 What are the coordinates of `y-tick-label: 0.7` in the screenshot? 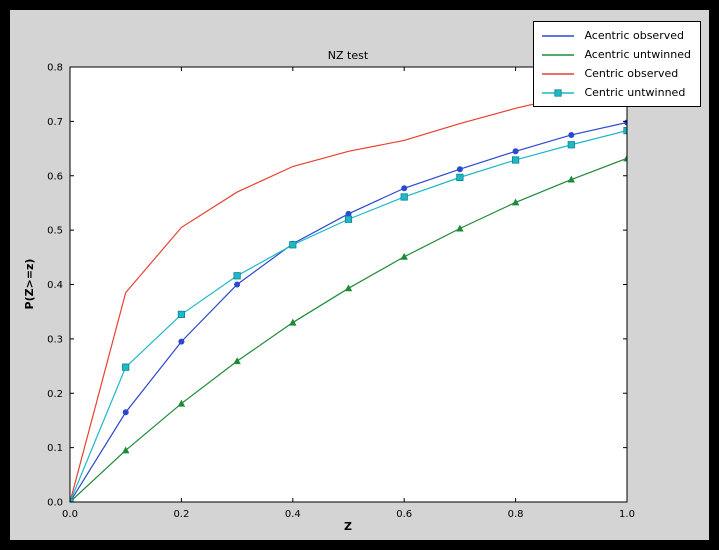 It's located at (55, 122).